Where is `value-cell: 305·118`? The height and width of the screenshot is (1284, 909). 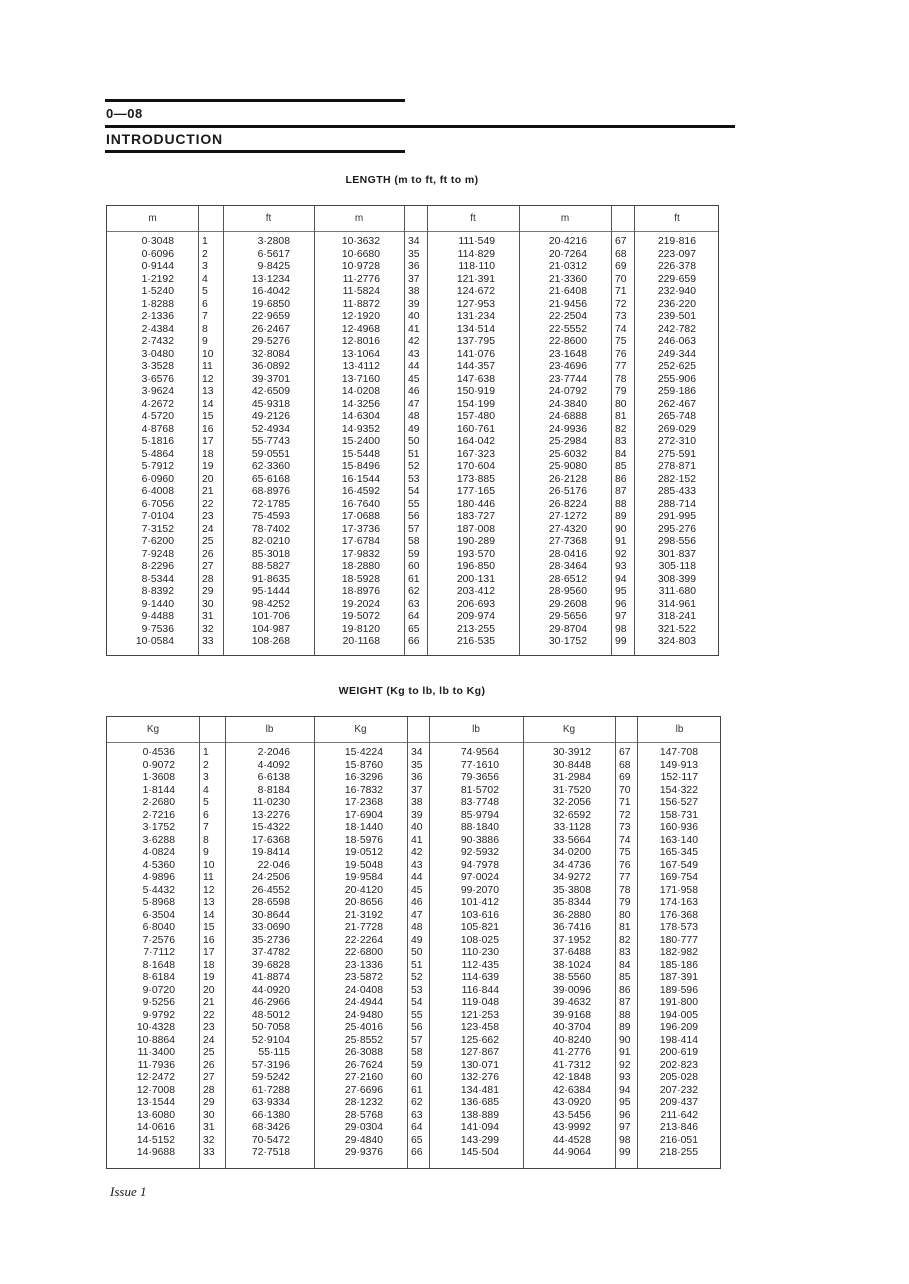
value-cell: 305·118 is located at coordinates (677, 566).